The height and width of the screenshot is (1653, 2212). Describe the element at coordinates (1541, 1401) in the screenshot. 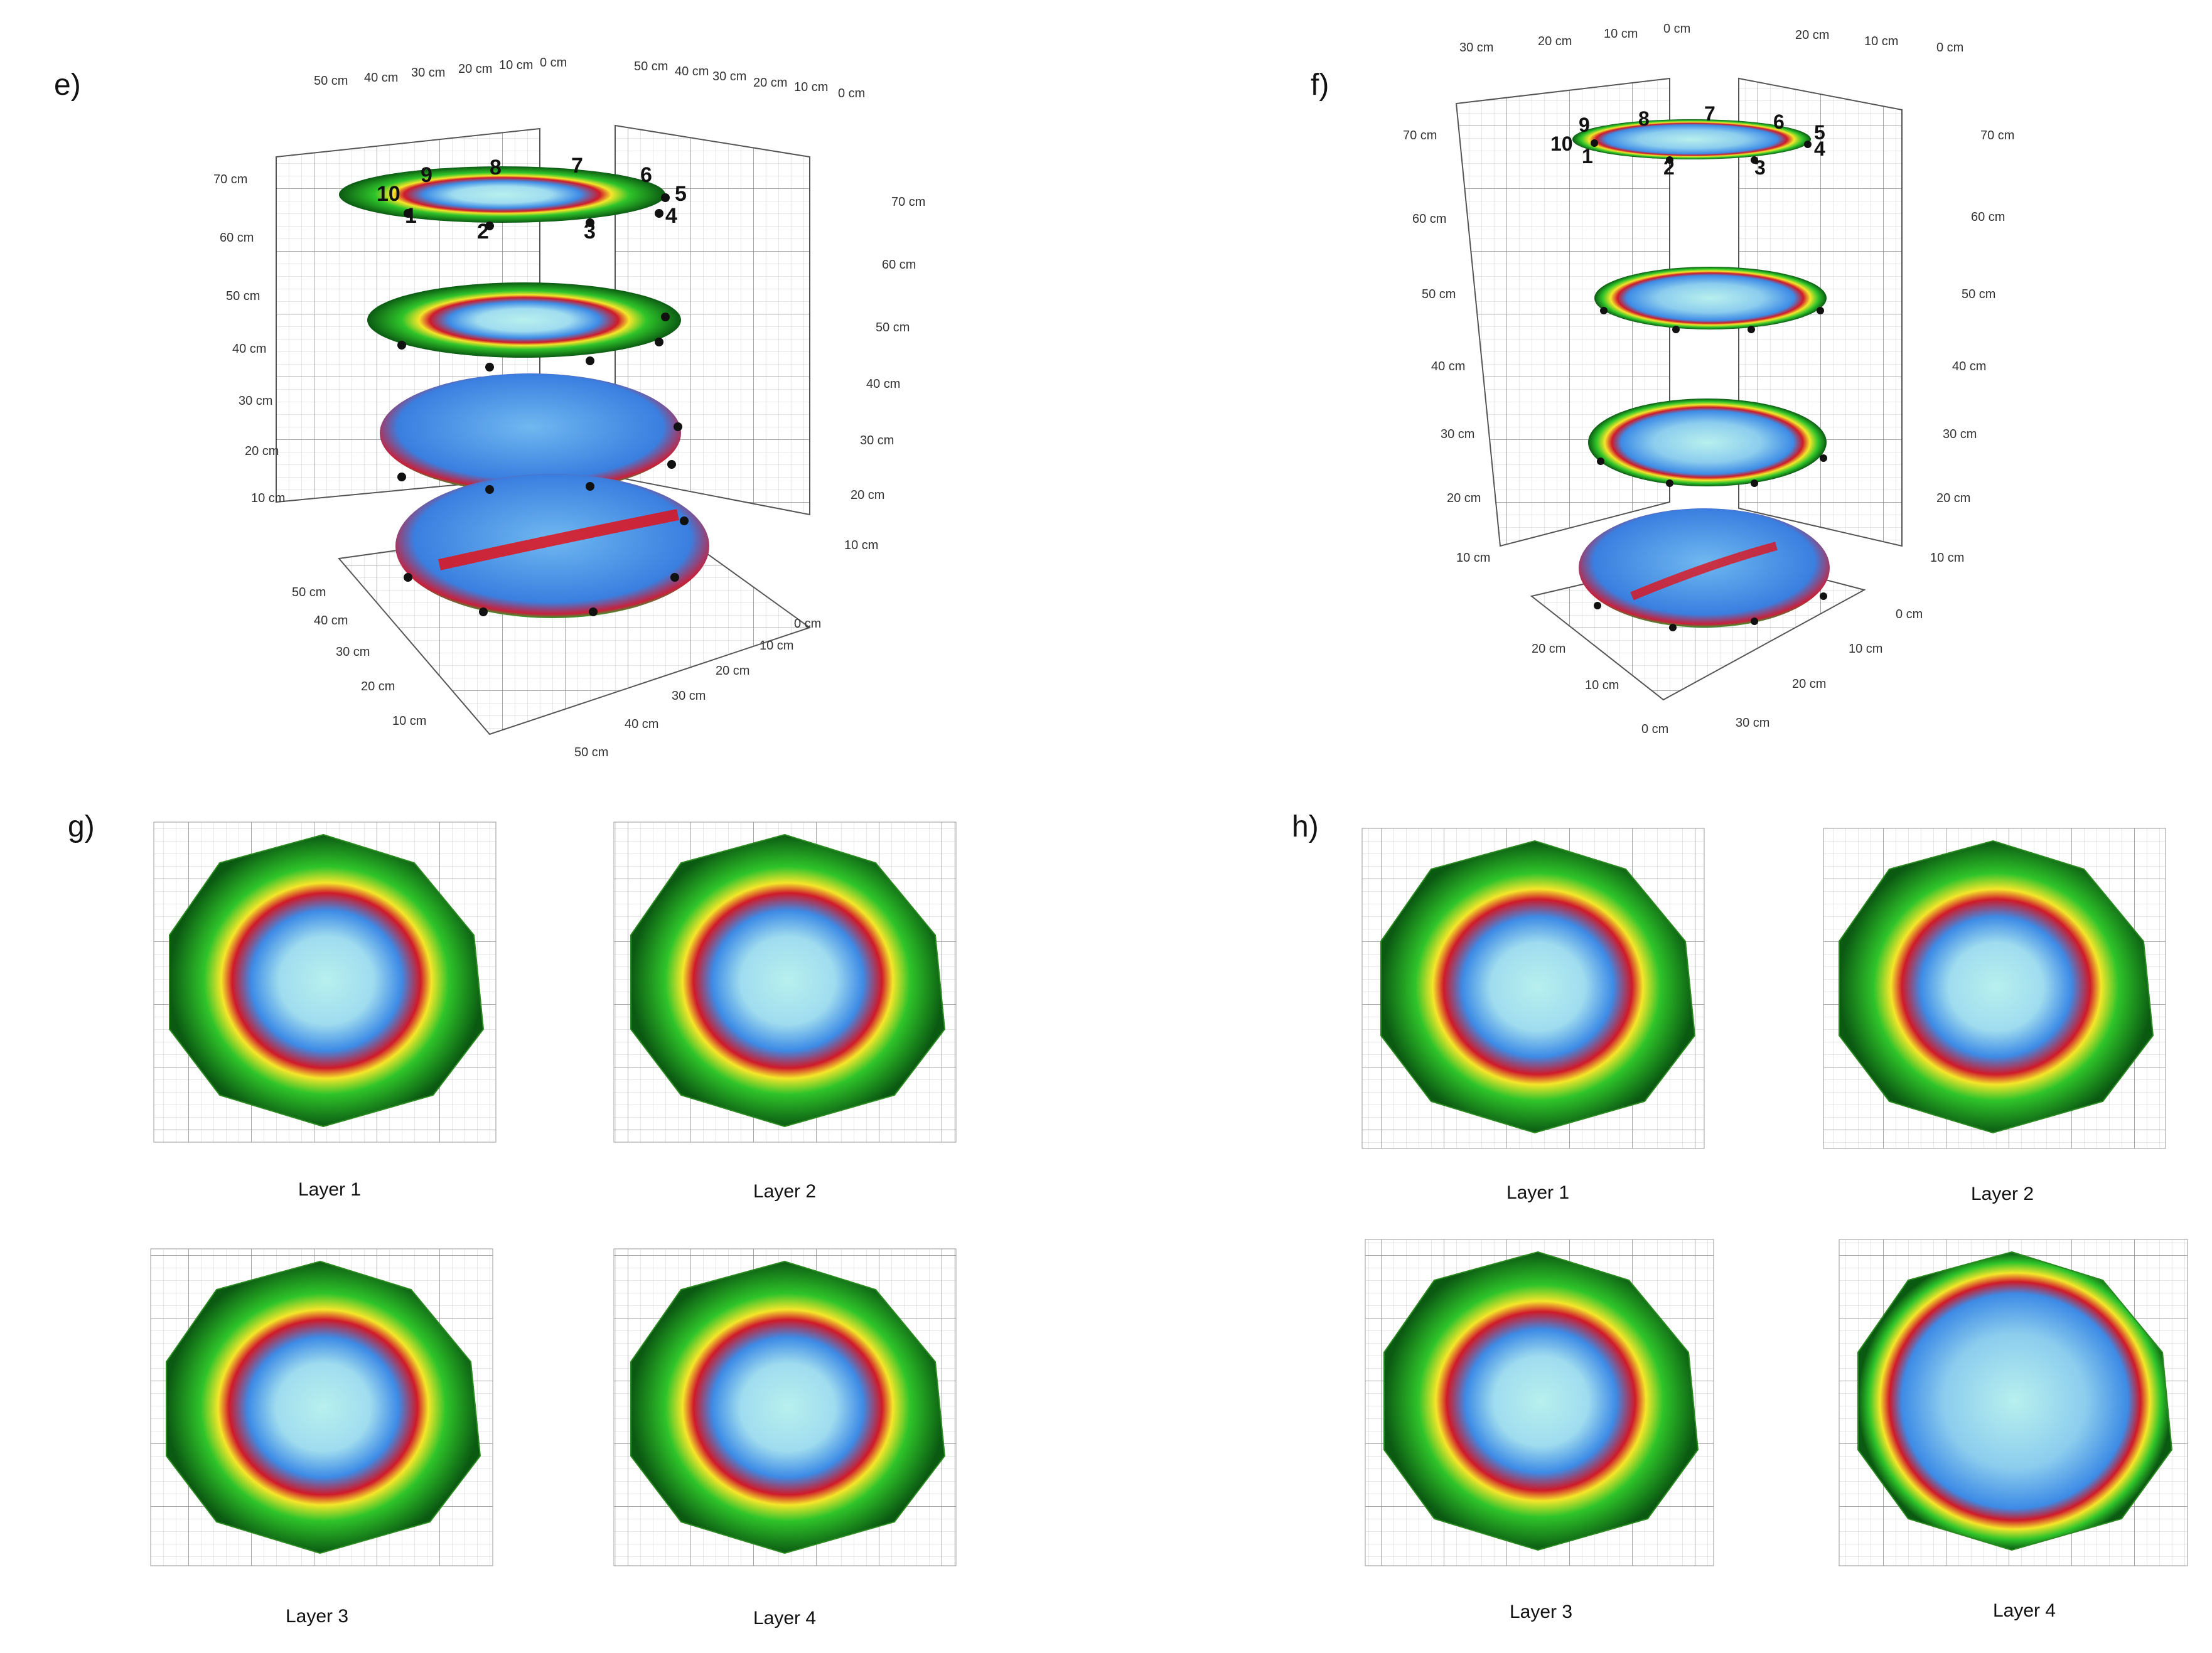

I see `panel-h-layer-3-map` at that location.